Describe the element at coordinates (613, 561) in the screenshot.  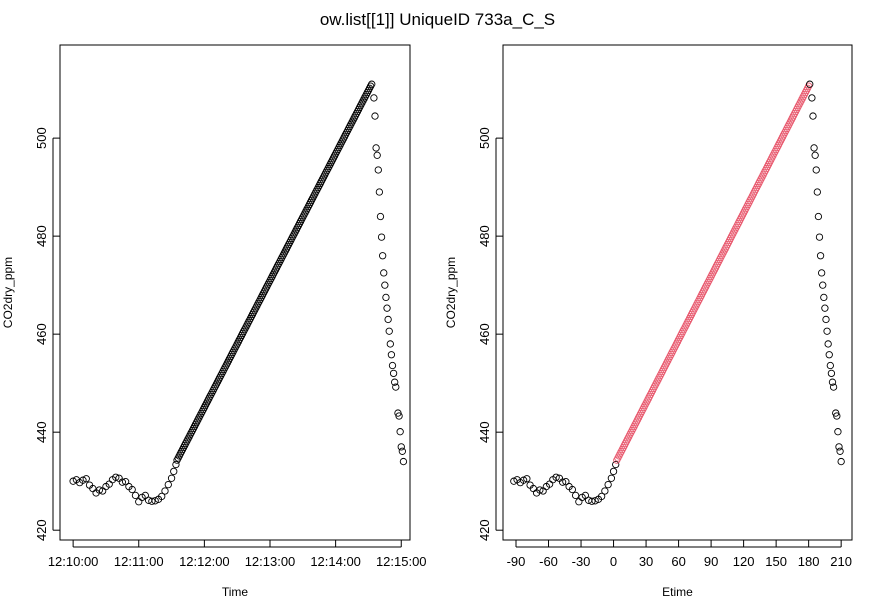
I see `x-tick-label: 0` at that location.